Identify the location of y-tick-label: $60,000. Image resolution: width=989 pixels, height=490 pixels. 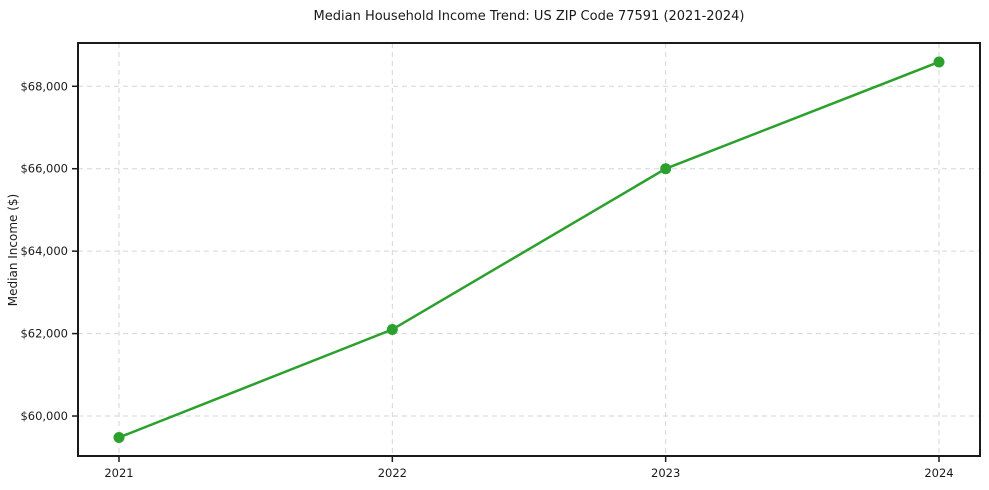
(44, 416).